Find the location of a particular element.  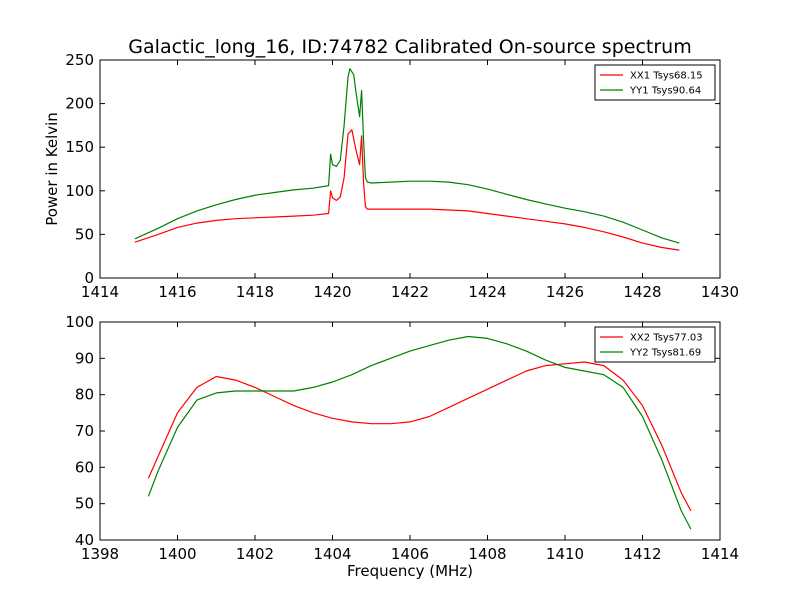

x-tick-label: 1416 is located at coordinates (177, 292).